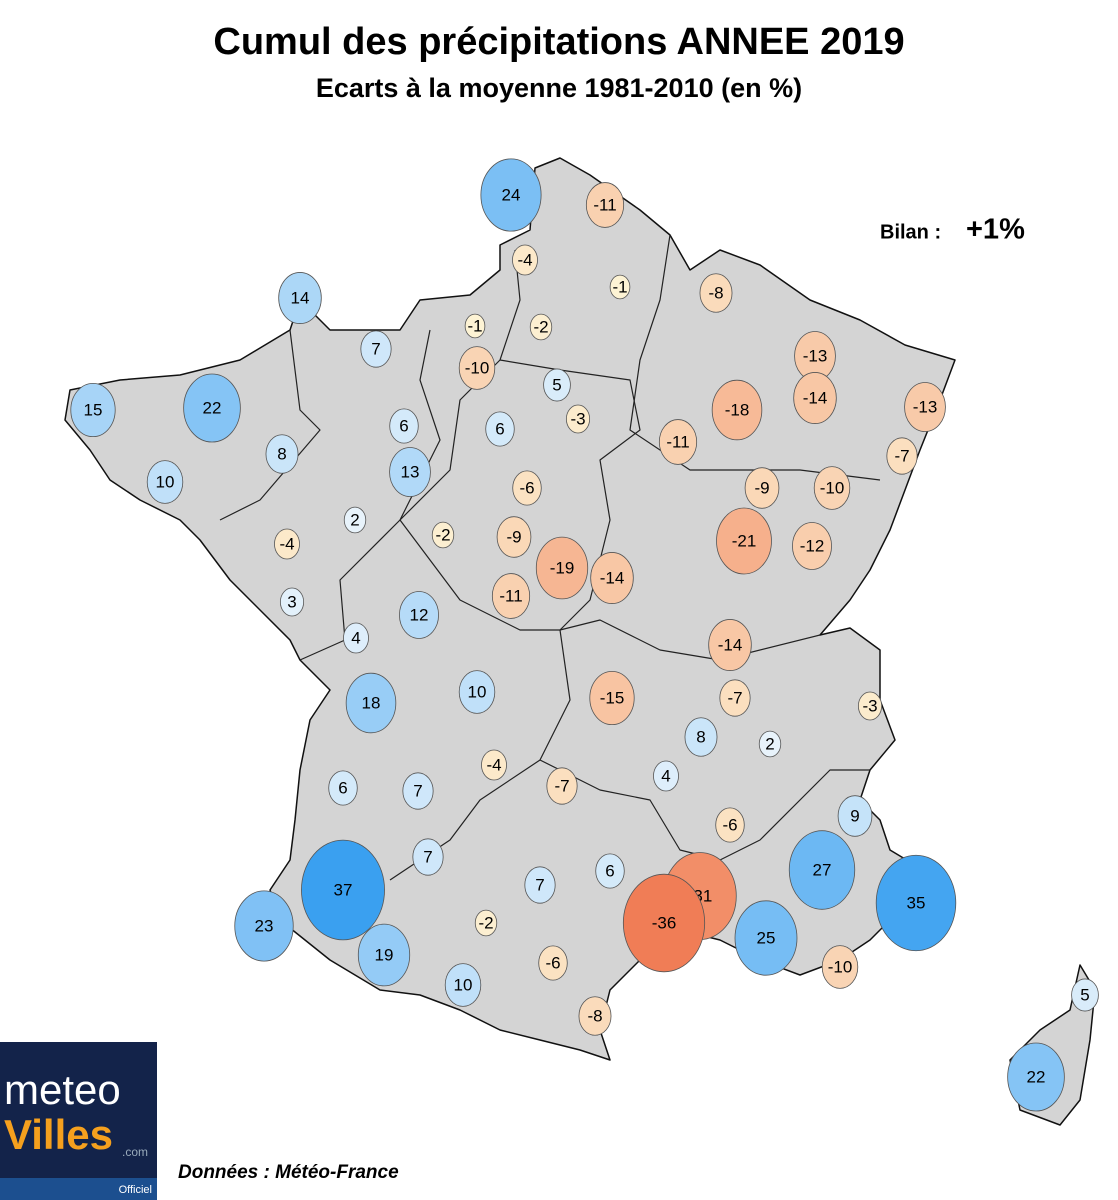 The width and height of the screenshot is (1118, 1200). I want to click on station-value: 13, so click(410, 471).